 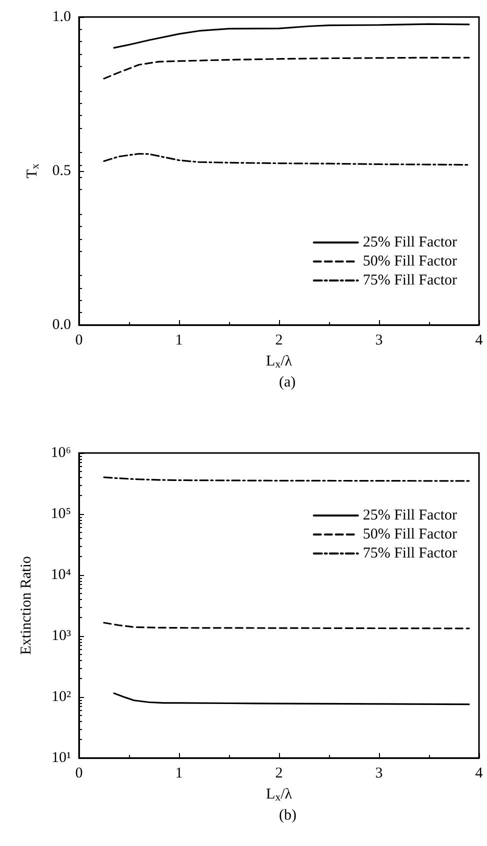 What do you see at coordinates (62, 697) in the screenshot?
I see `y-tick-label: 10²` at bounding box center [62, 697].